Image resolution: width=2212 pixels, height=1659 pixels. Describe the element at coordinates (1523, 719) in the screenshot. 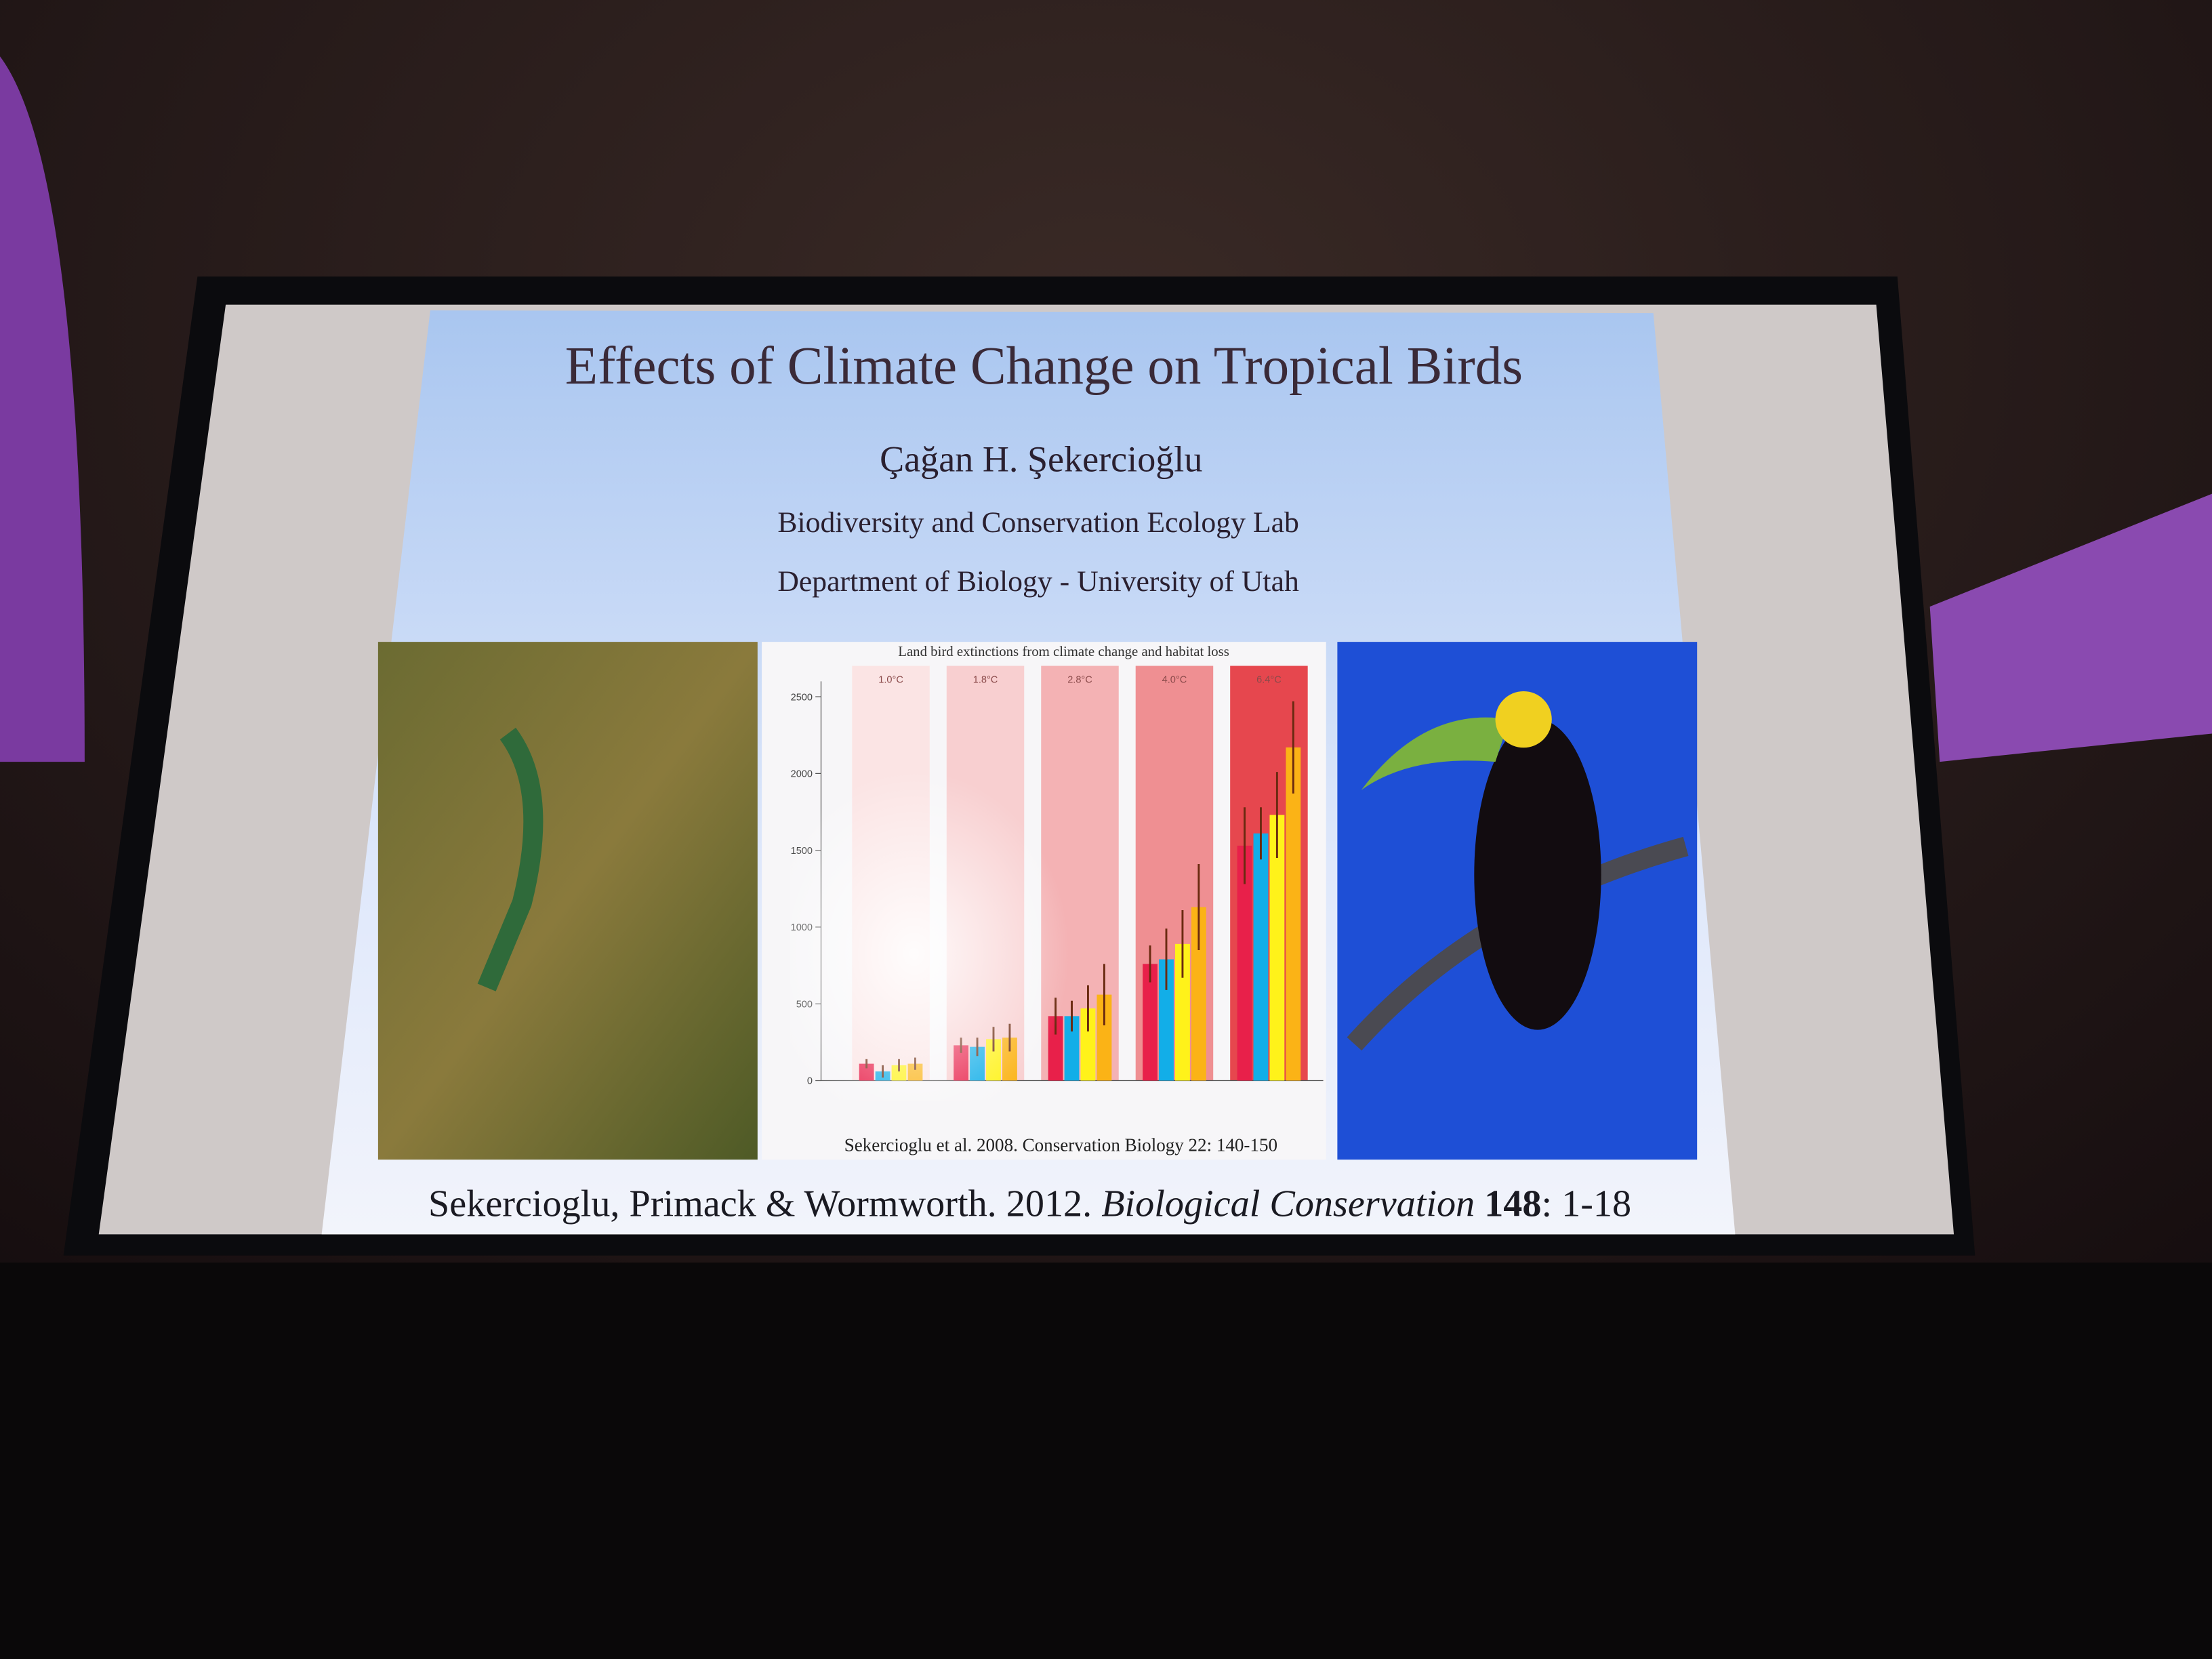

I see `toucan-face` at that location.